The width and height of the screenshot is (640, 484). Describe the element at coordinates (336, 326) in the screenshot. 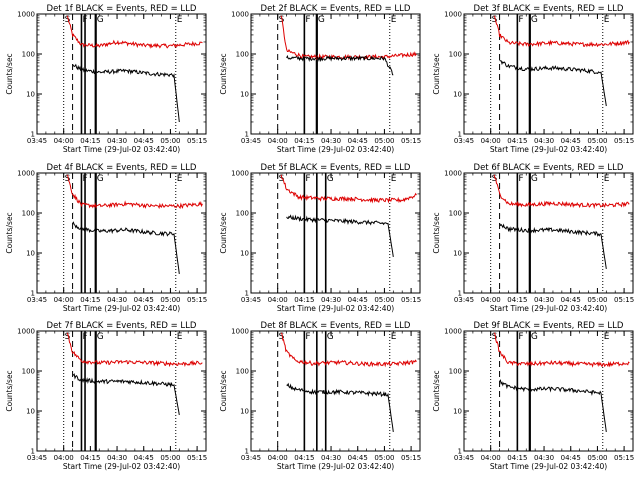

I see `panel-title: Det 8f BLACK = Events, RED = LLD` at that location.